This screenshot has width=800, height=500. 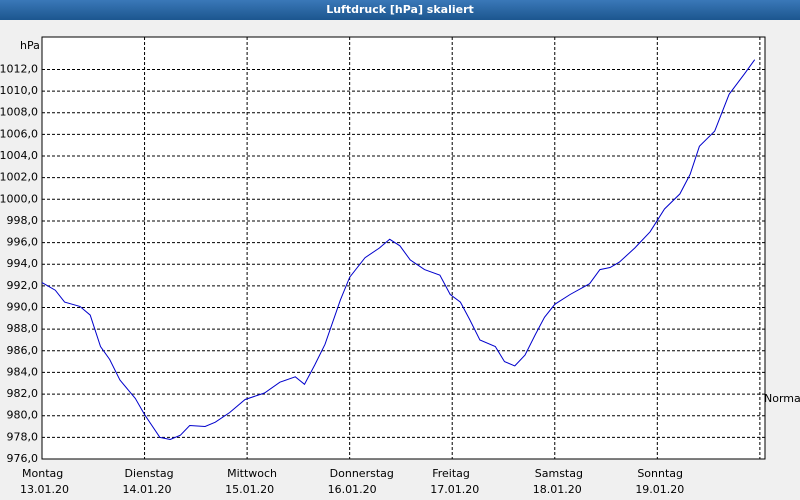 What do you see at coordinates (557, 489) in the screenshot?
I see `x-tick-date: 18.01.20` at bounding box center [557, 489].